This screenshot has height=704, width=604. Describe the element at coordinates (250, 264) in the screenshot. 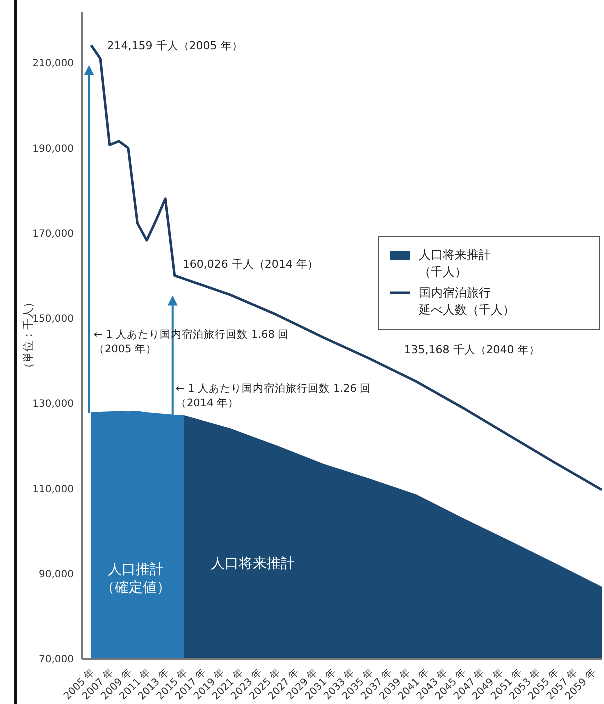

I see `annotation: 160,026 千人（2014 年）` at that location.